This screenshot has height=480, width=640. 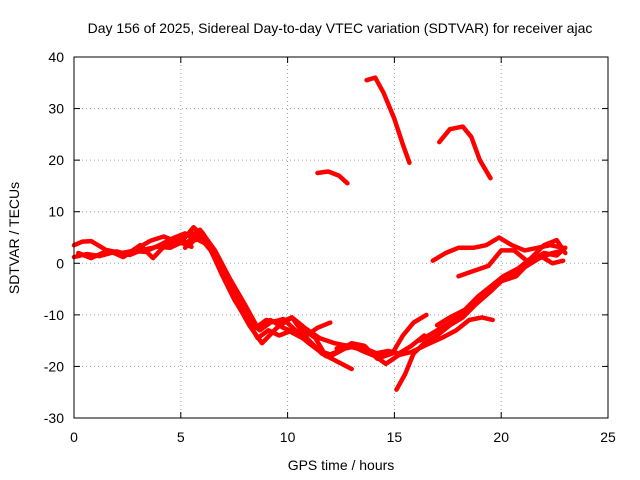 I want to click on y-tick-label: 30, so click(x=56, y=109).